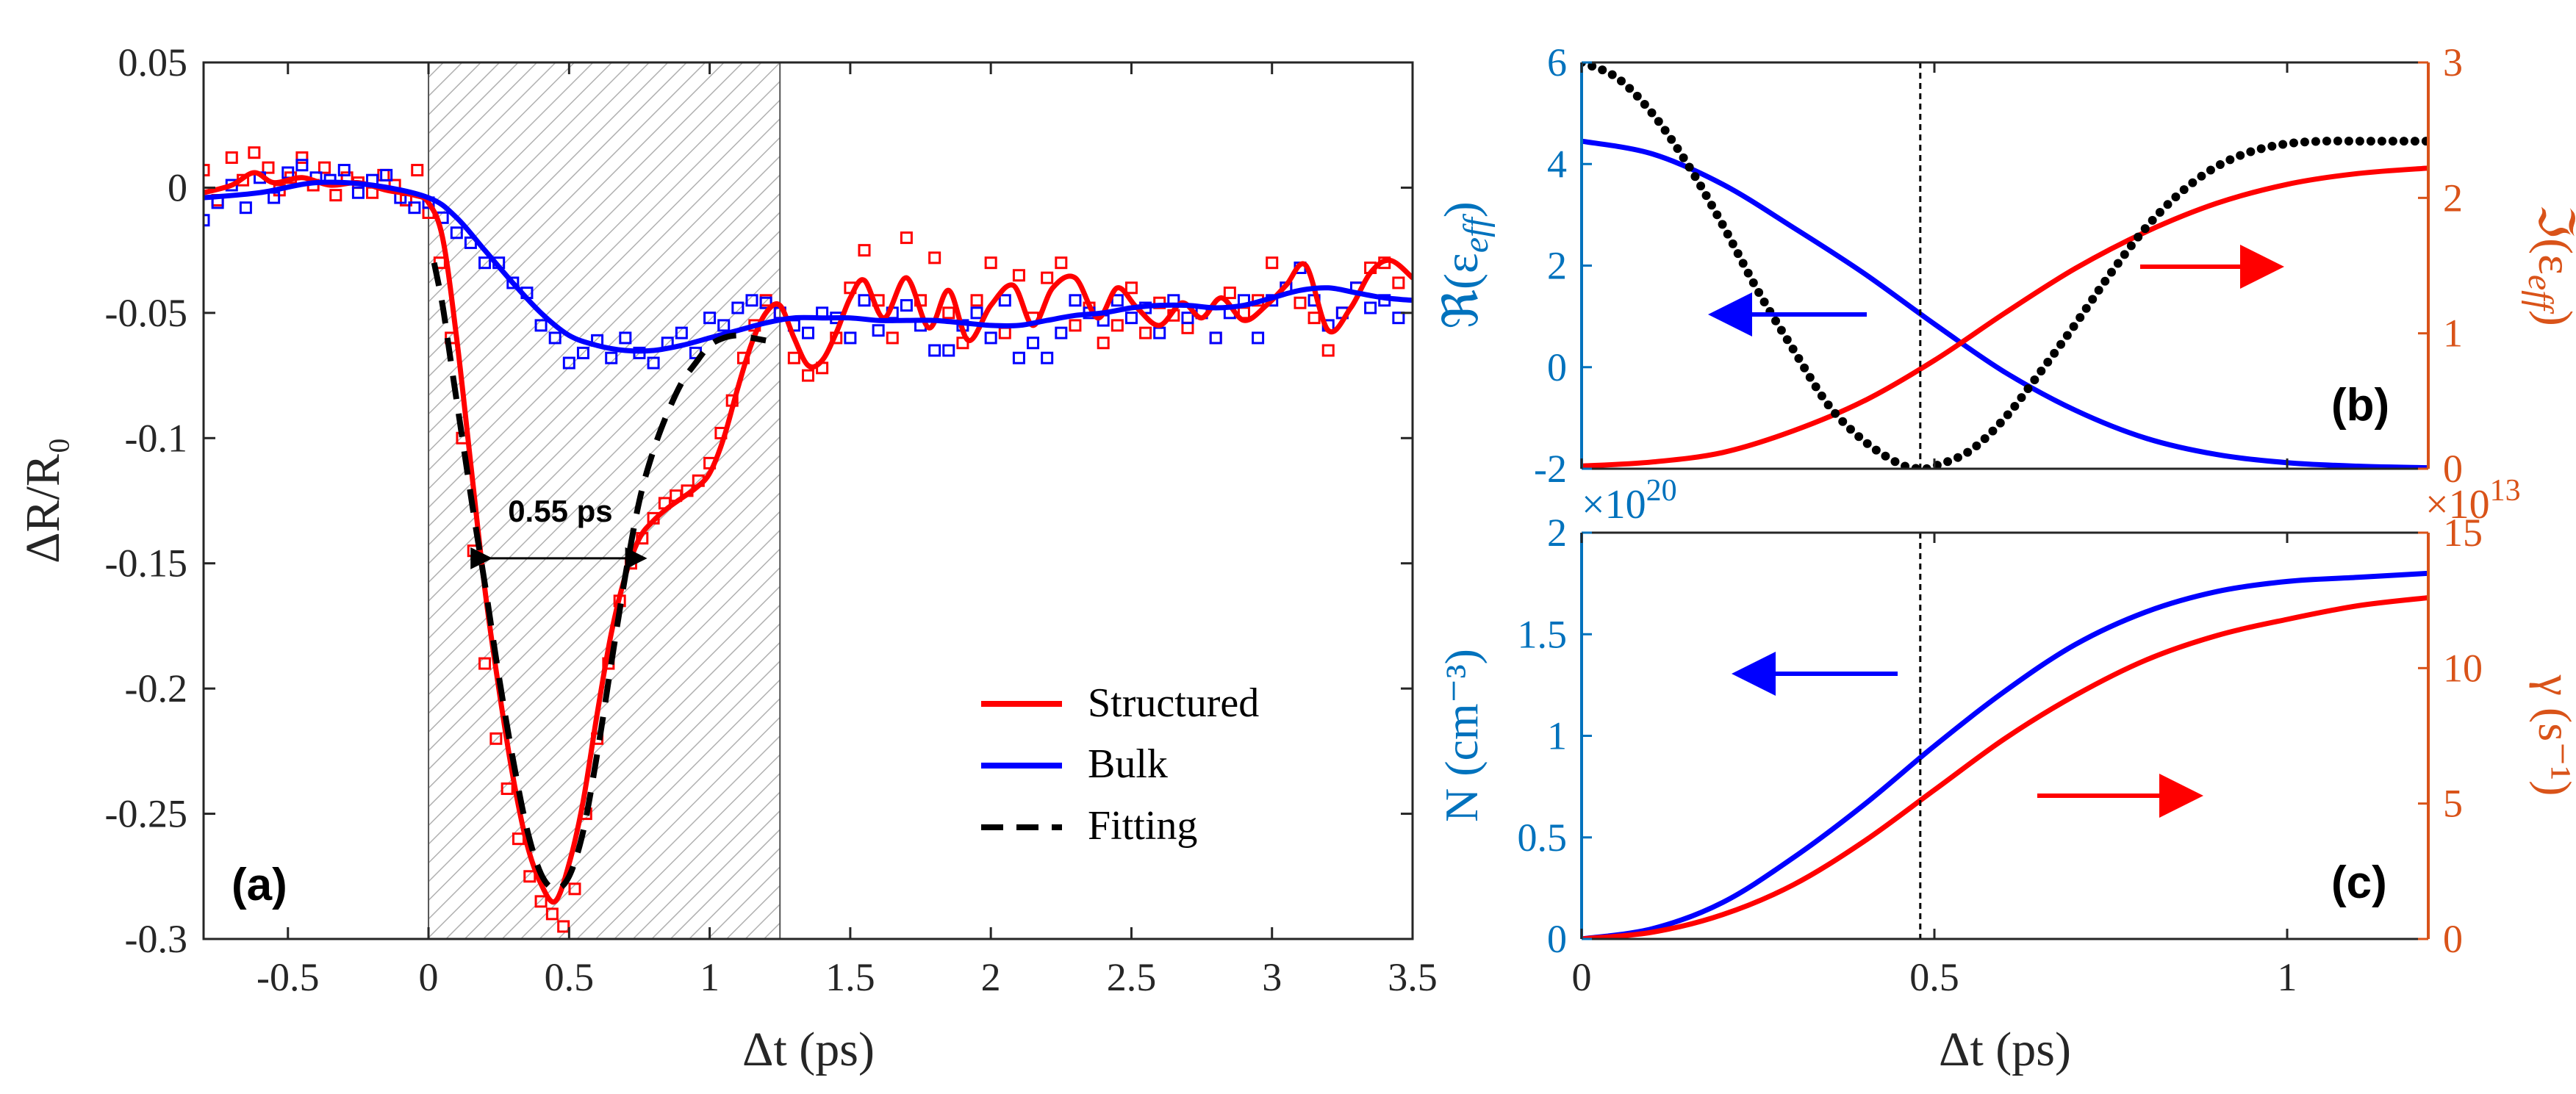 Image resolution: width=2576 pixels, height=1094 pixels. What do you see at coordinates (808, 266) in the screenshot?
I see `series-line-bulk` at bounding box center [808, 266].